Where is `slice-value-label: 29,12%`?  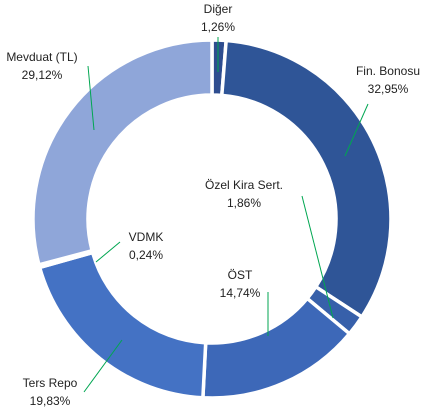 slice-value-label: 29,12% is located at coordinates (42, 75).